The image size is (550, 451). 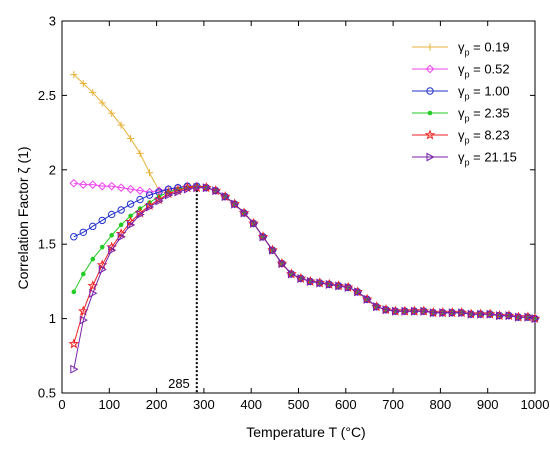 What do you see at coordinates (490, 113) in the screenshot?
I see `legend-value: = 2.35` at bounding box center [490, 113].